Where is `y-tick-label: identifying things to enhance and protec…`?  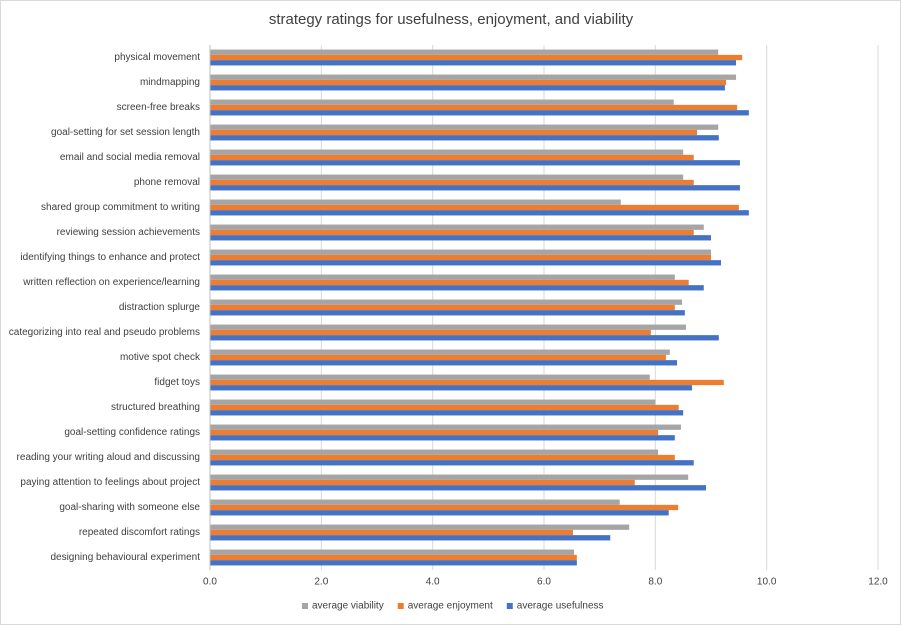
y-tick-label: identifying things to enhance and protec… is located at coordinates (110, 257).